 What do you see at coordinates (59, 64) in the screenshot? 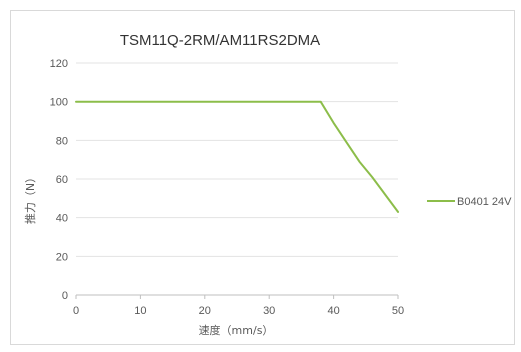
I see `y-tick-label-120: 120` at bounding box center [59, 64].